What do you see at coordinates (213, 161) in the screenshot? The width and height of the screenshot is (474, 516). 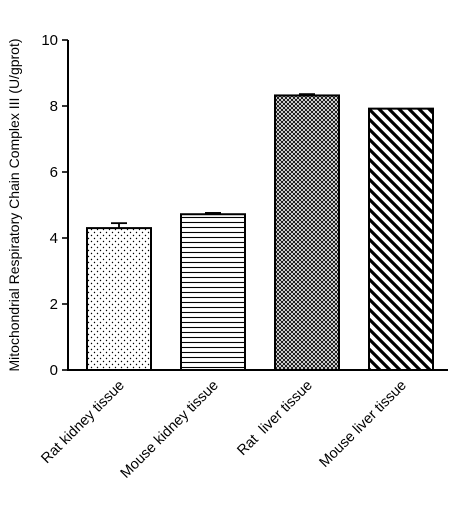 I see `error-bars` at bounding box center [213, 161].